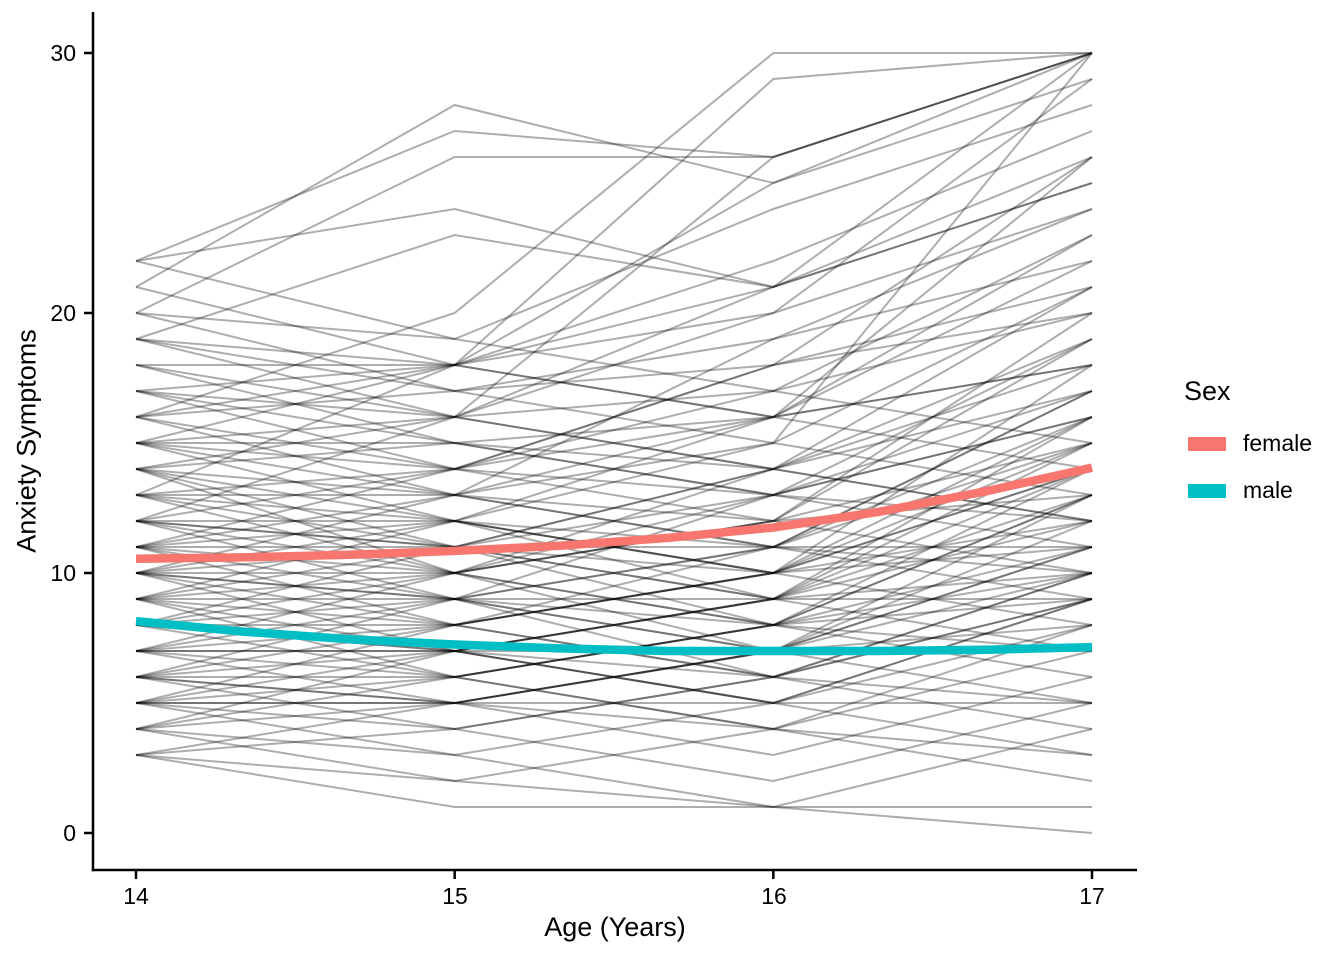 Image resolution: width=1344 pixels, height=960 pixels. Describe the element at coordinates (63, 573) in the screenshot. I see `y-tick-label-10: 10` at that location.